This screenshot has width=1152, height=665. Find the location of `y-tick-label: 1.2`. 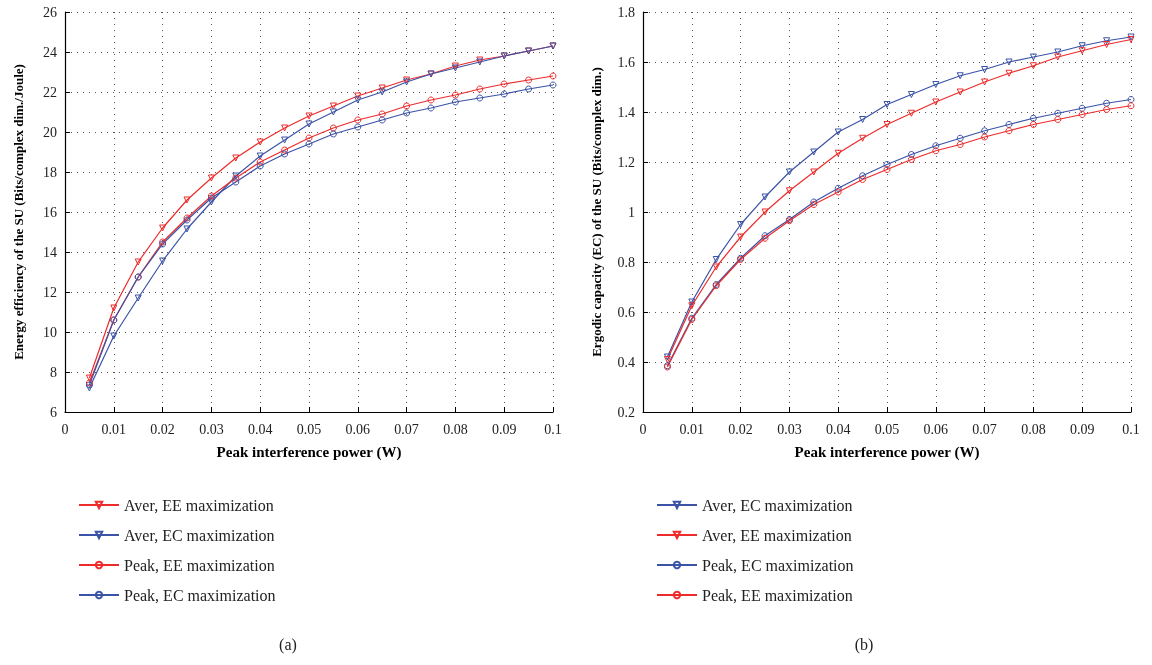

y-tick-label: 1.2 is located at coordinates (626, 162).